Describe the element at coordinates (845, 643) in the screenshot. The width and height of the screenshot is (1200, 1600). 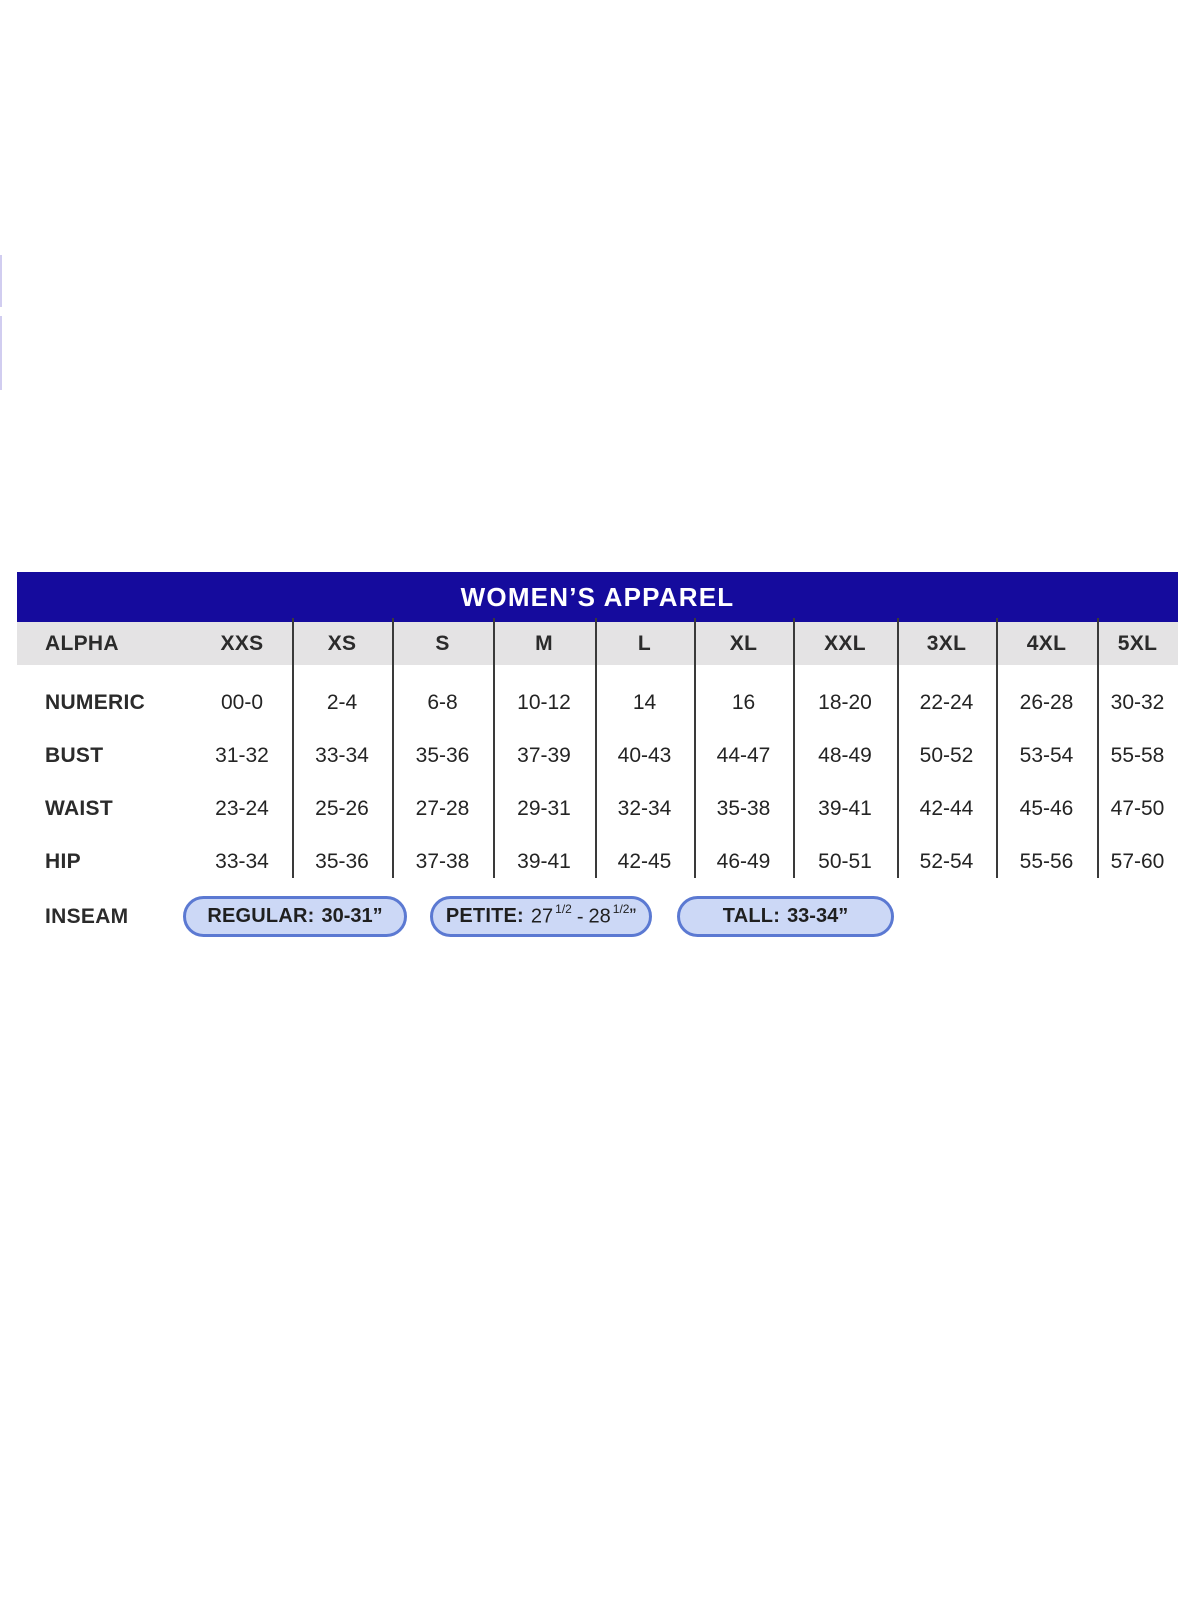
I see `col-header-xxl: XXL` at that location.